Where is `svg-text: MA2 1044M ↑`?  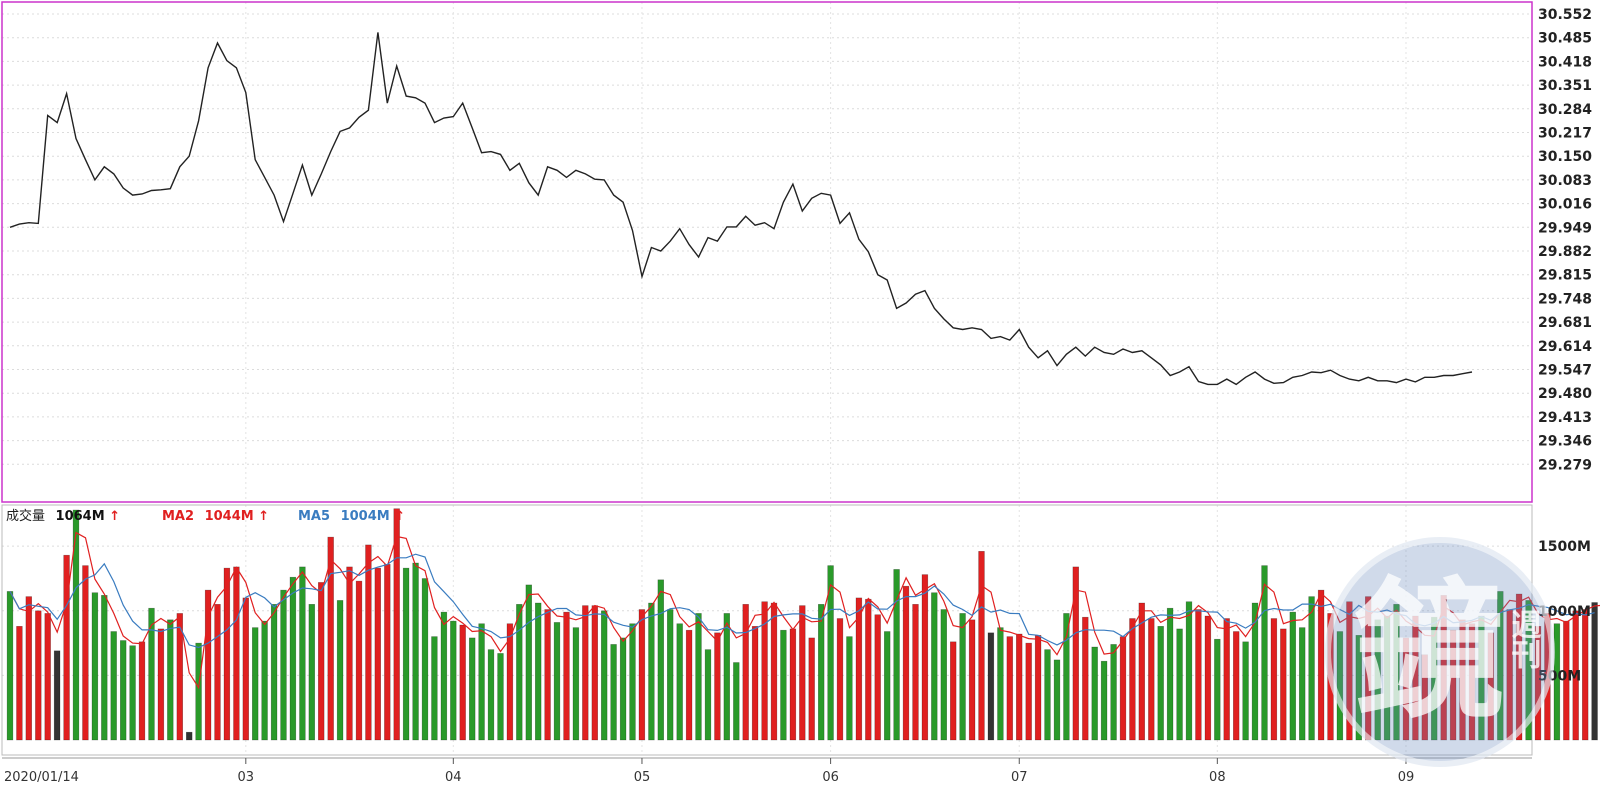 svg-text: MA2 1044M ↑ is located at coordinates (215, 516).